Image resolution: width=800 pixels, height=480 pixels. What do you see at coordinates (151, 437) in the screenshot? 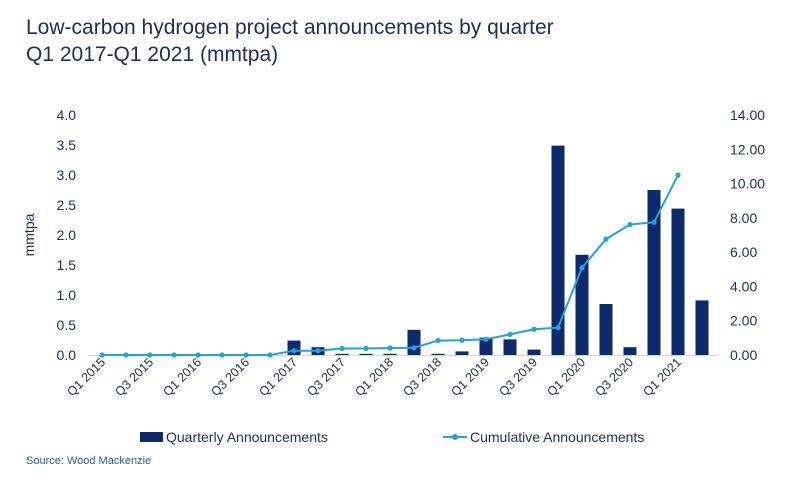
I see `legend-bar-swatch` at bounding box center [151, 437].